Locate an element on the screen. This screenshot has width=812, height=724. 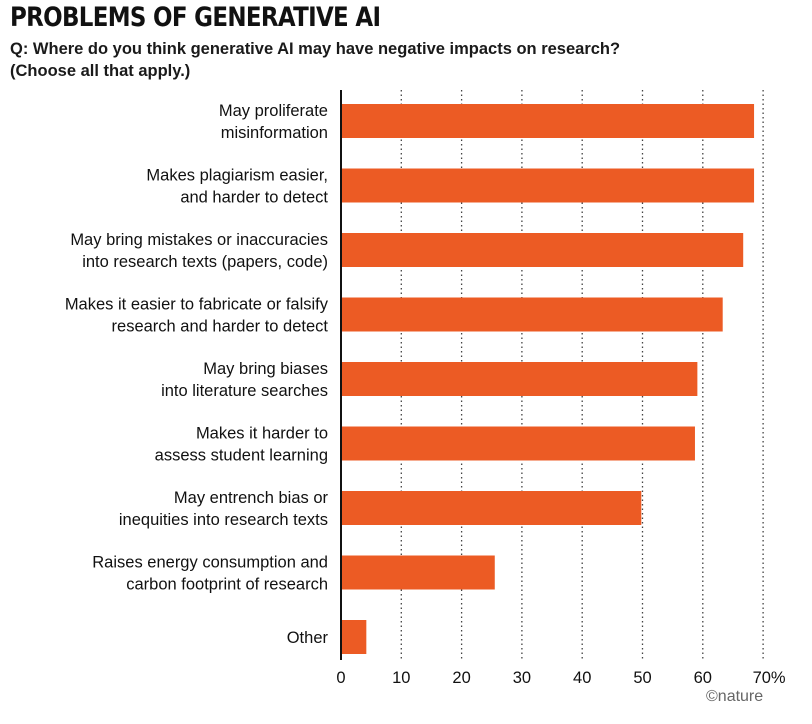
x-tick-label: 10 is located at coordinates (401, 678).